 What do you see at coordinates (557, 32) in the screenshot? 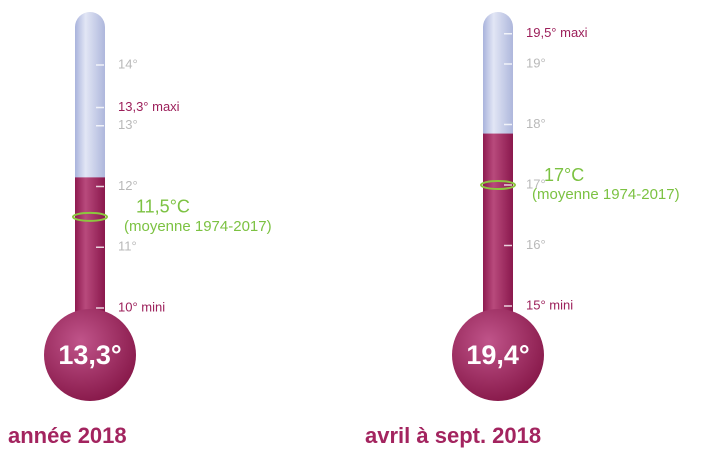
I see `max-label: 19,5° maxi` at bounding box center [557, 32].